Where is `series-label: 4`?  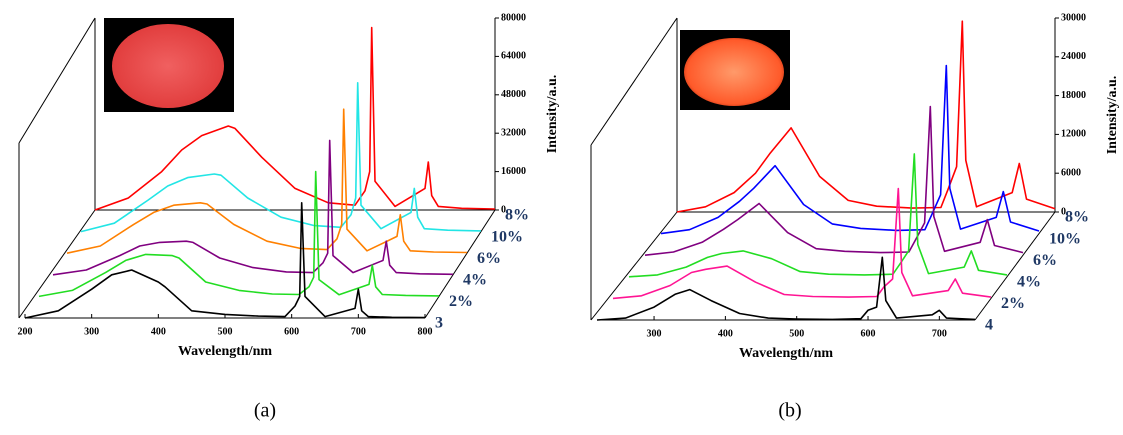 series-label: 4 is located at coordinates (989, 325).